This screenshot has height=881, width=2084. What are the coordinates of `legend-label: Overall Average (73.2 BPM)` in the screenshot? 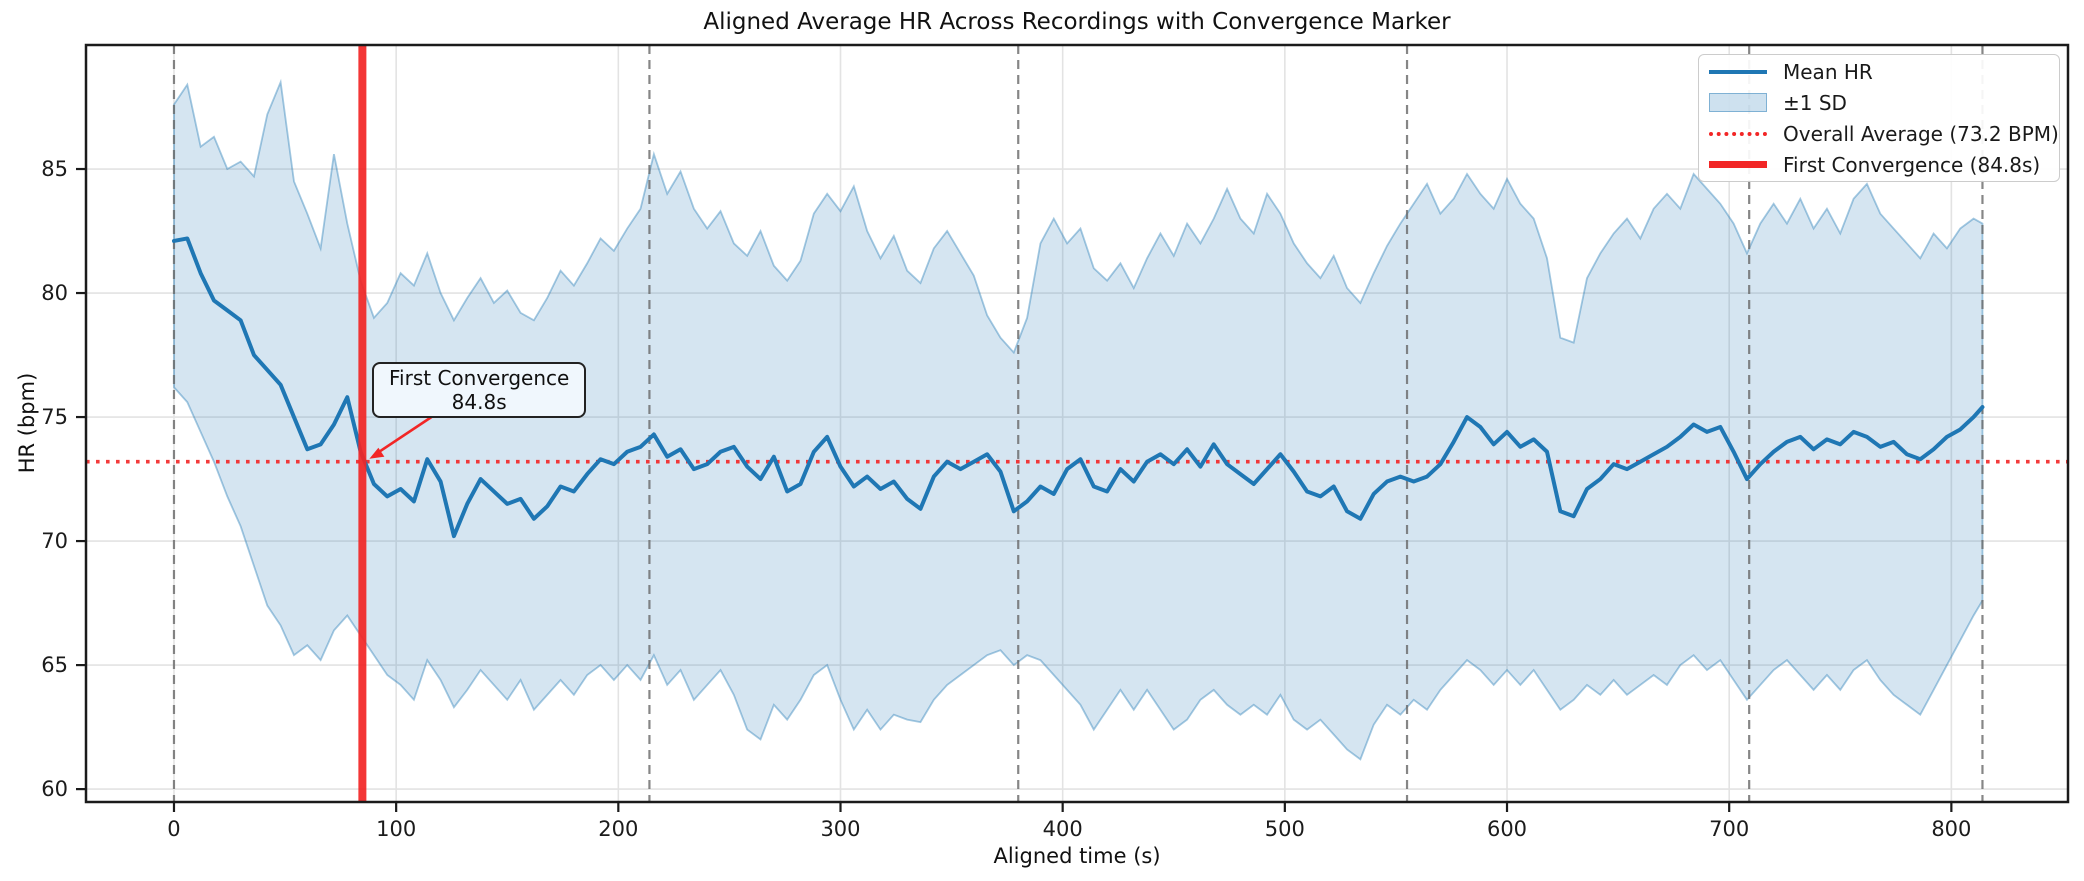 It's located at (1921, 133).